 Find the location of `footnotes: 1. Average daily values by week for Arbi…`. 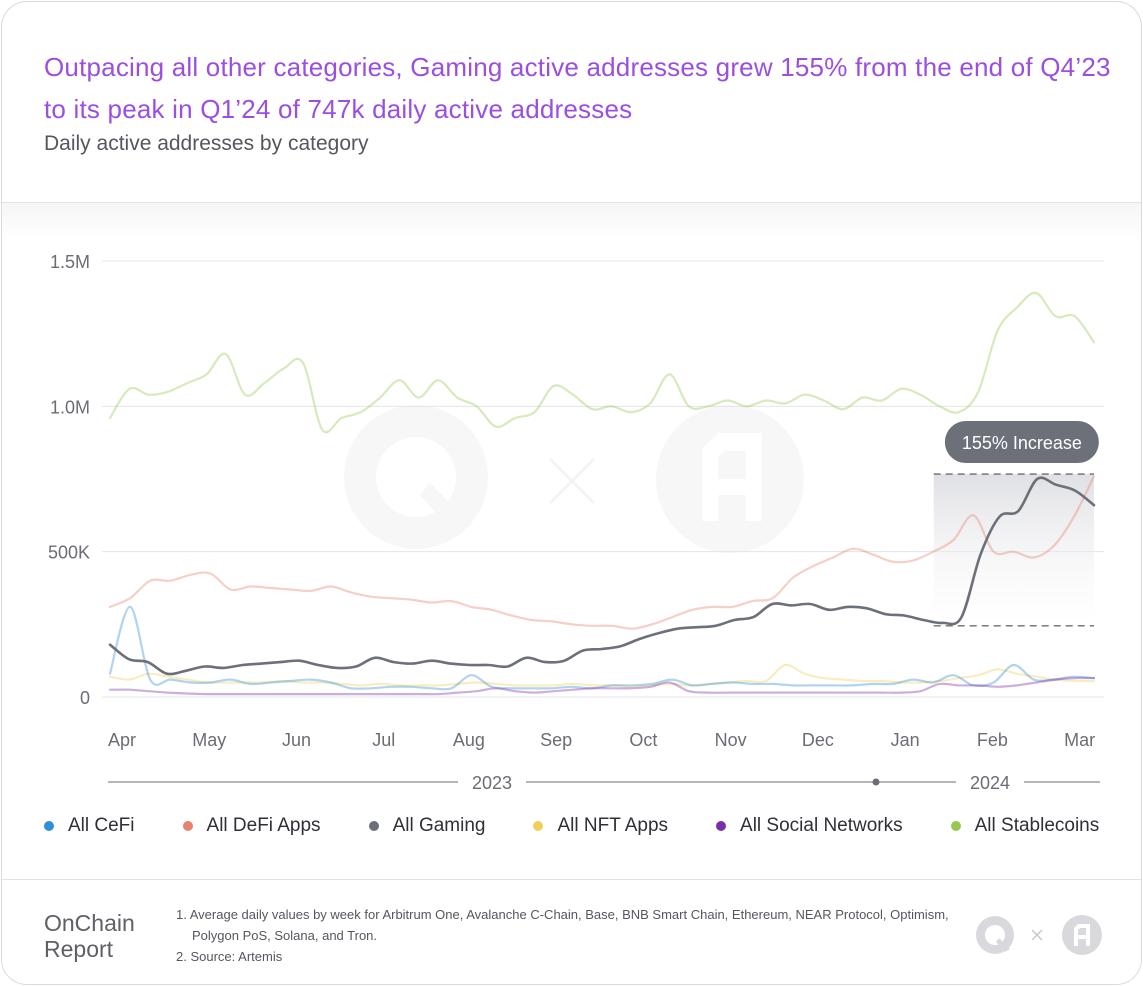

footnotes: 1. Average daily values by week for Arbi… is located at coordinates (571, 935).